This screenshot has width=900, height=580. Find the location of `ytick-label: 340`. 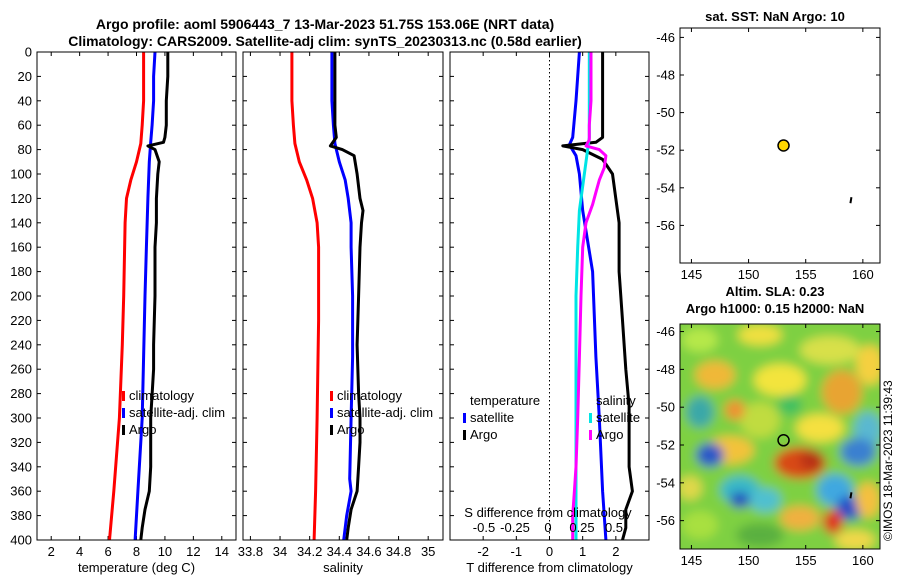

ytick-label: 340 is located at coordinates (21, 466).